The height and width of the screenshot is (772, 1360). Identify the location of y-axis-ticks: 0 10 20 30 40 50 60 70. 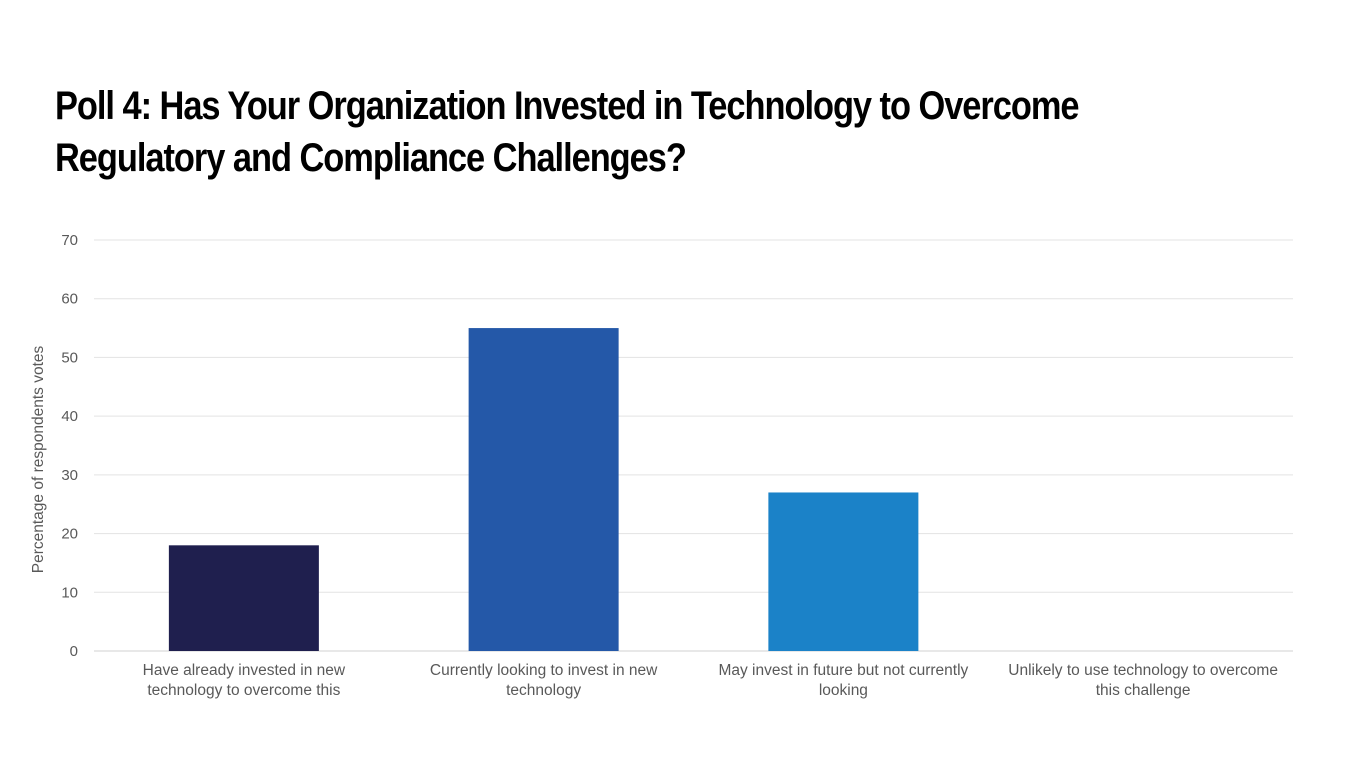
(69, 446).